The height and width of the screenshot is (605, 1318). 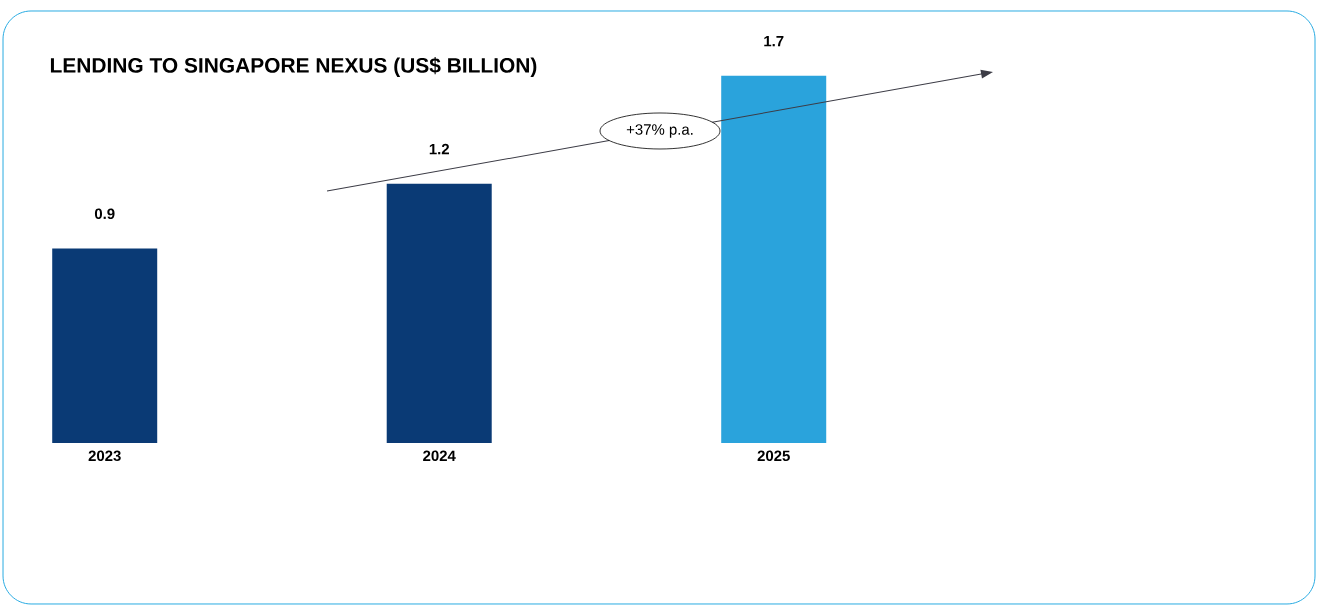 I want to click on x-tick-label: 2025, so click(x=773, y=456).